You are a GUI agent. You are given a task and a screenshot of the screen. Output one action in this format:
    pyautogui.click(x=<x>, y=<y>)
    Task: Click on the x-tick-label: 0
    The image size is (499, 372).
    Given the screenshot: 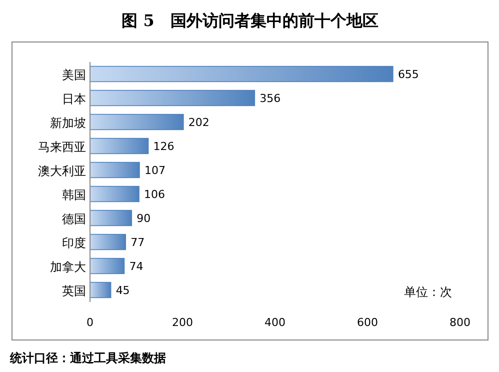 What is the action you would take?
    pyautogui.click(x=90, y=322)
    